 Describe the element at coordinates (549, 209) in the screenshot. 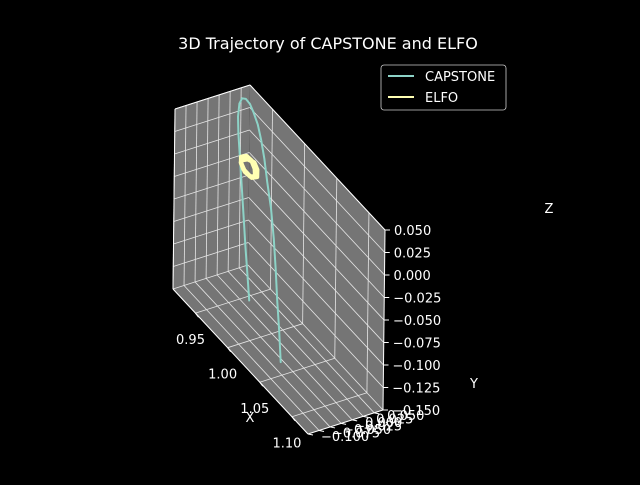

I see `z-axis-label: Z` at that location.